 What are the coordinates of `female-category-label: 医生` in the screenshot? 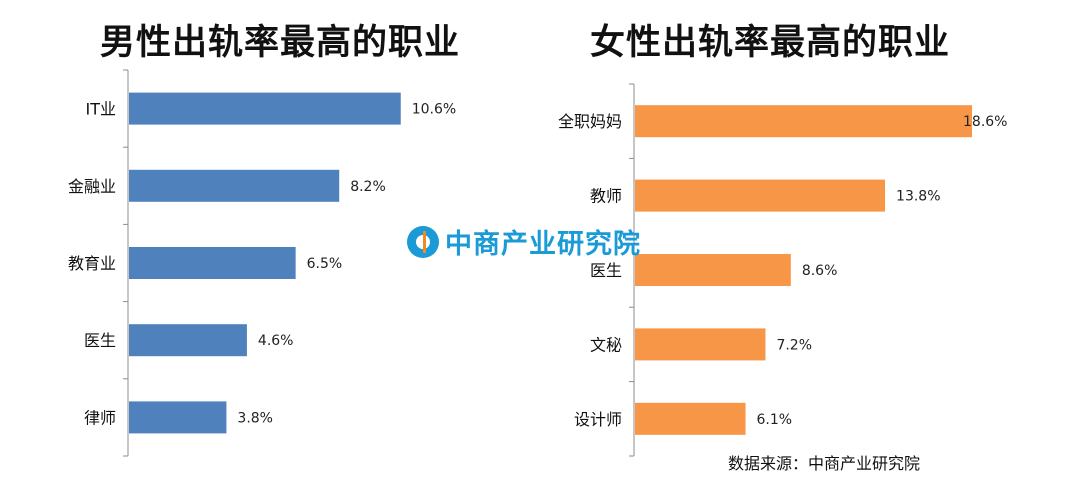 It's located at (606, 270).